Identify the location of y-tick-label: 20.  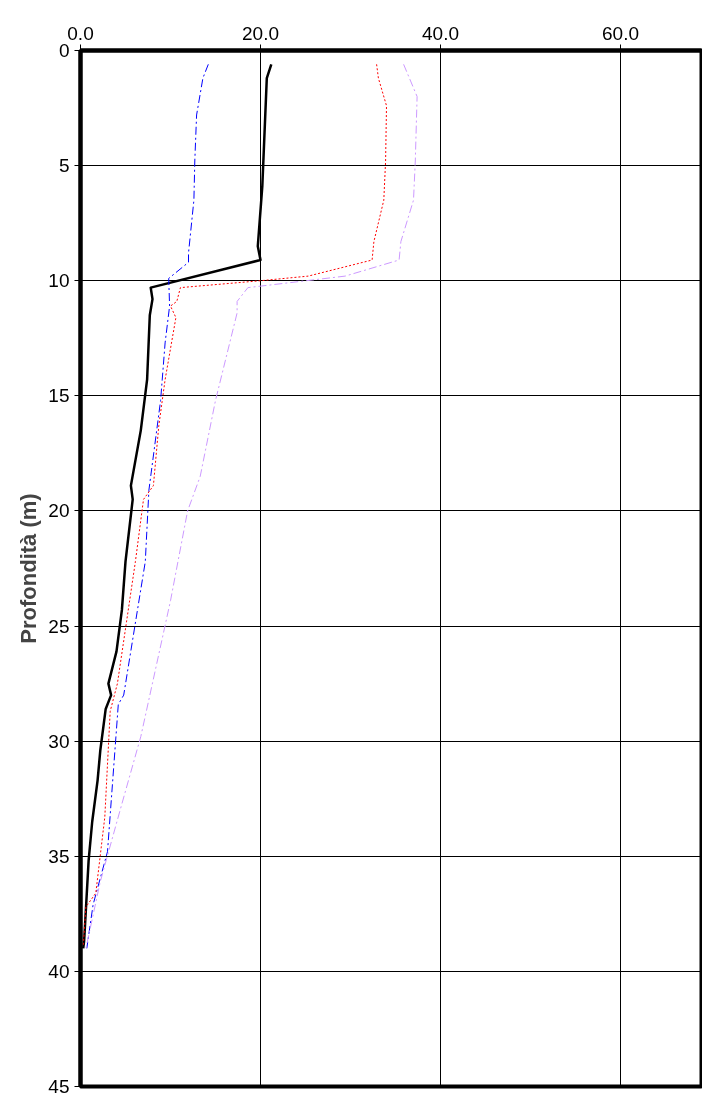
(59, 511).